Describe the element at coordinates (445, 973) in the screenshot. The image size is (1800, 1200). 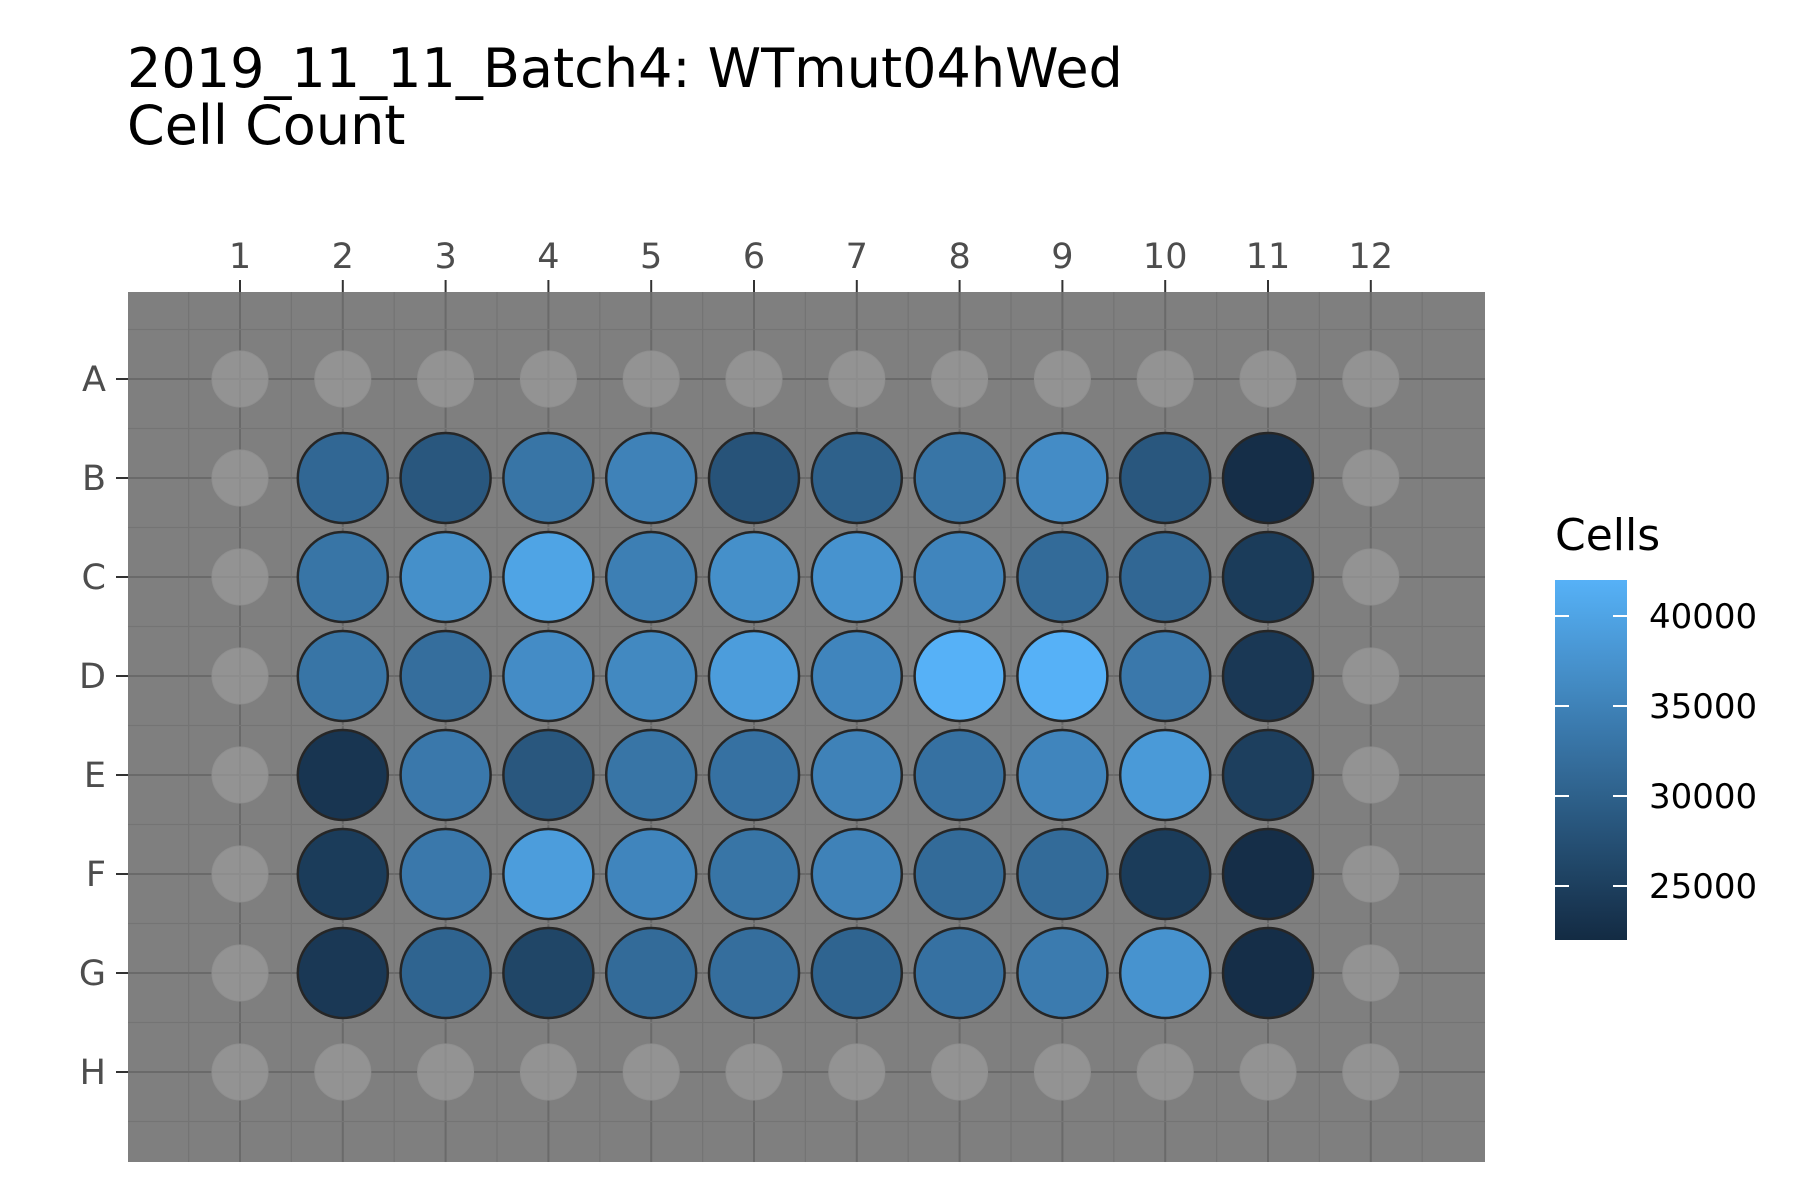
I see `well-G3` at that location.